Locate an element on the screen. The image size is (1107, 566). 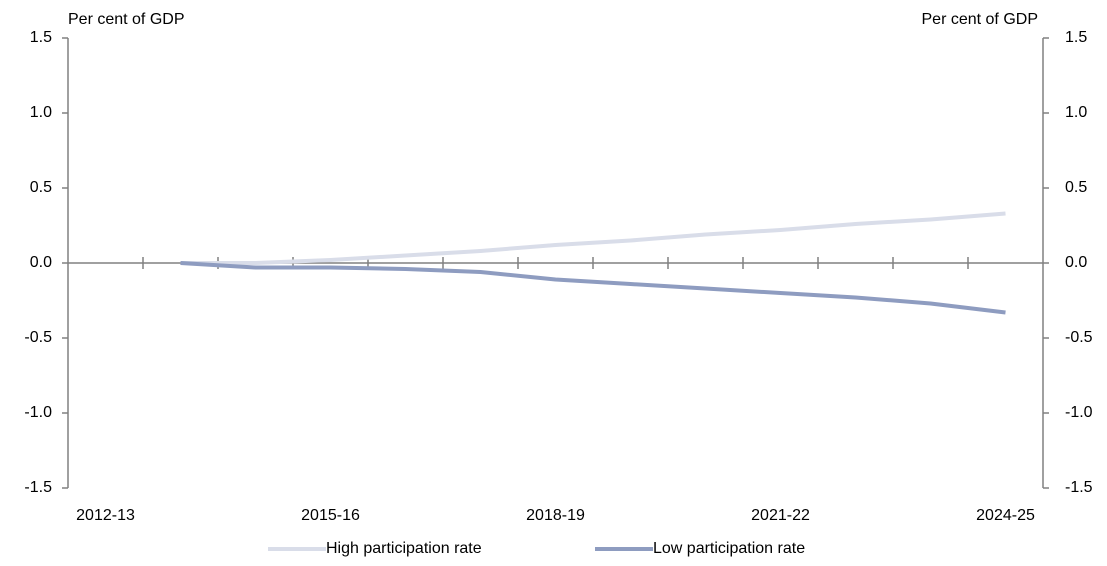
y2-tick-label: -1.5 is located at coordinates (1079, 487).